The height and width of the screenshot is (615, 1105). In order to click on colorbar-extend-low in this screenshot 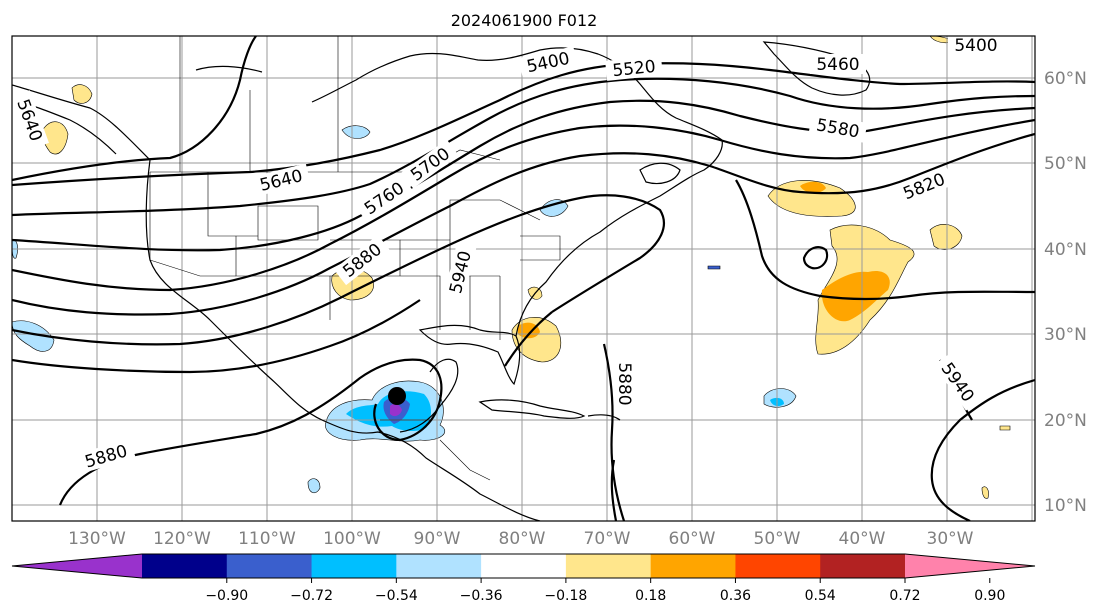, I will do `click(77, 566)`.